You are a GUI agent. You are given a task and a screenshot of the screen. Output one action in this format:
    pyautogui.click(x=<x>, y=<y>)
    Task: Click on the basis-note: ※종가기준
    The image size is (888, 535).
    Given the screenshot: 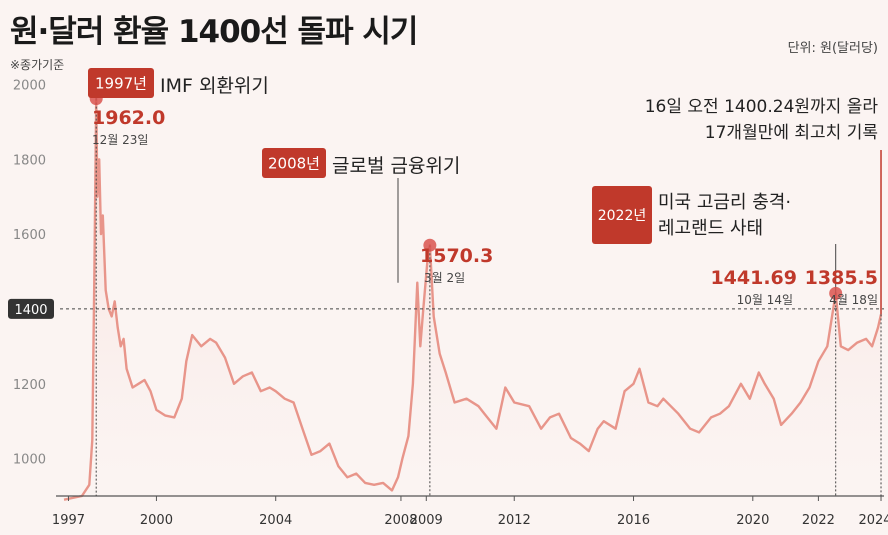 What is the action you would take?
    pyautogui.click(x=37, y=65)
    